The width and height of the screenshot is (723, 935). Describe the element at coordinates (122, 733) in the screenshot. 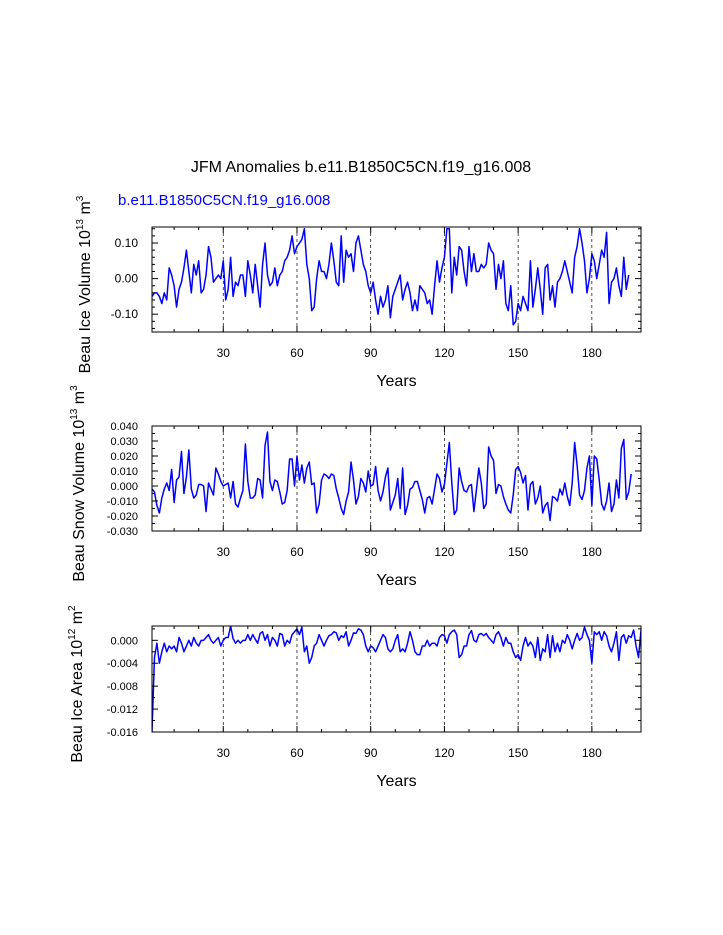

I see `y-tick-label: -0.016` at that location.